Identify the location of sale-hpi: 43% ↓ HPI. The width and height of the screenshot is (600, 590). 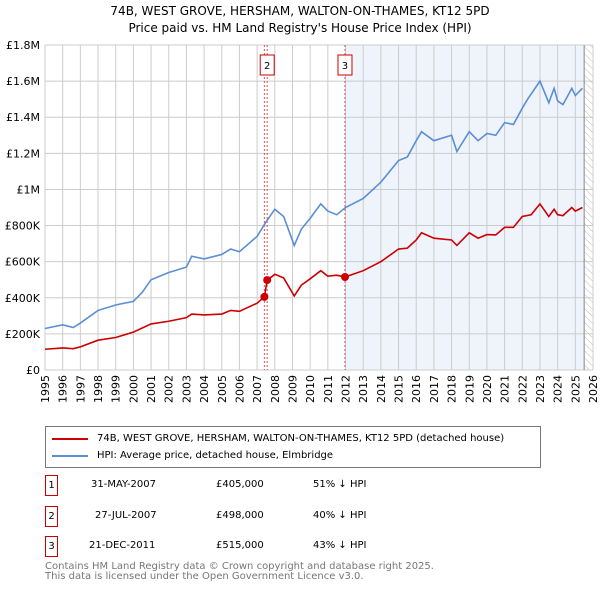
(340, 545).